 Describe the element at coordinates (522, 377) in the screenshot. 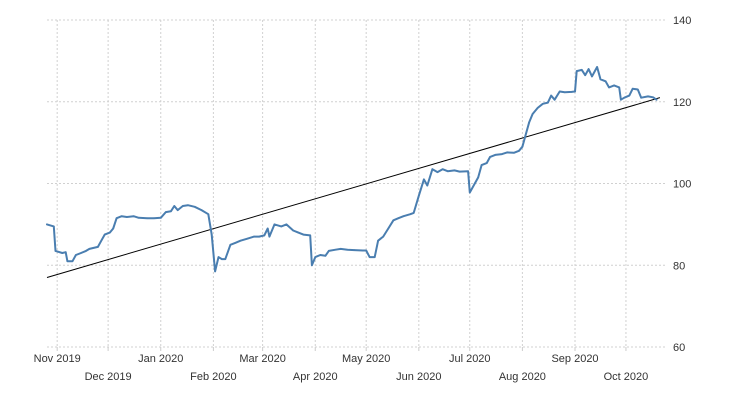

I see `x-tick-label: Aug 2020` at that location.